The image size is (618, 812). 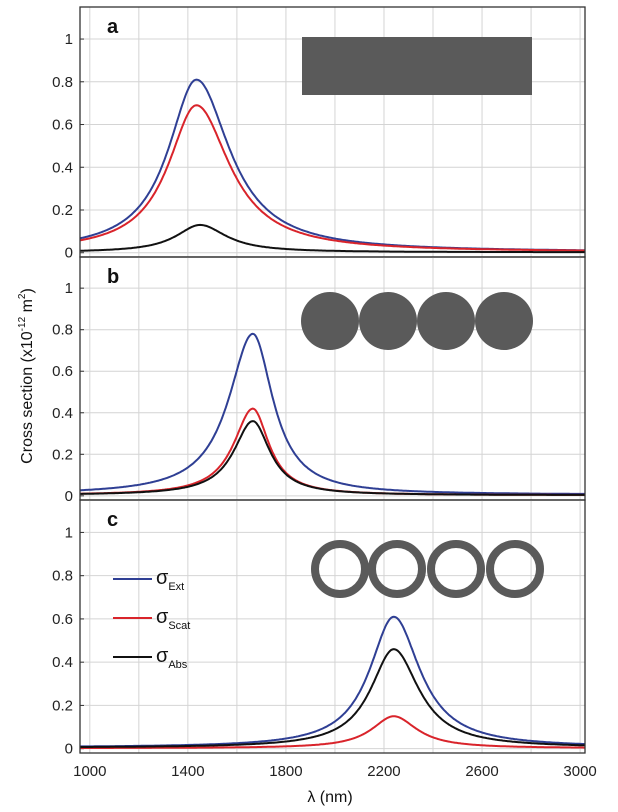 I want to click on legend-entry: σExt, so click(x=170, y=580).